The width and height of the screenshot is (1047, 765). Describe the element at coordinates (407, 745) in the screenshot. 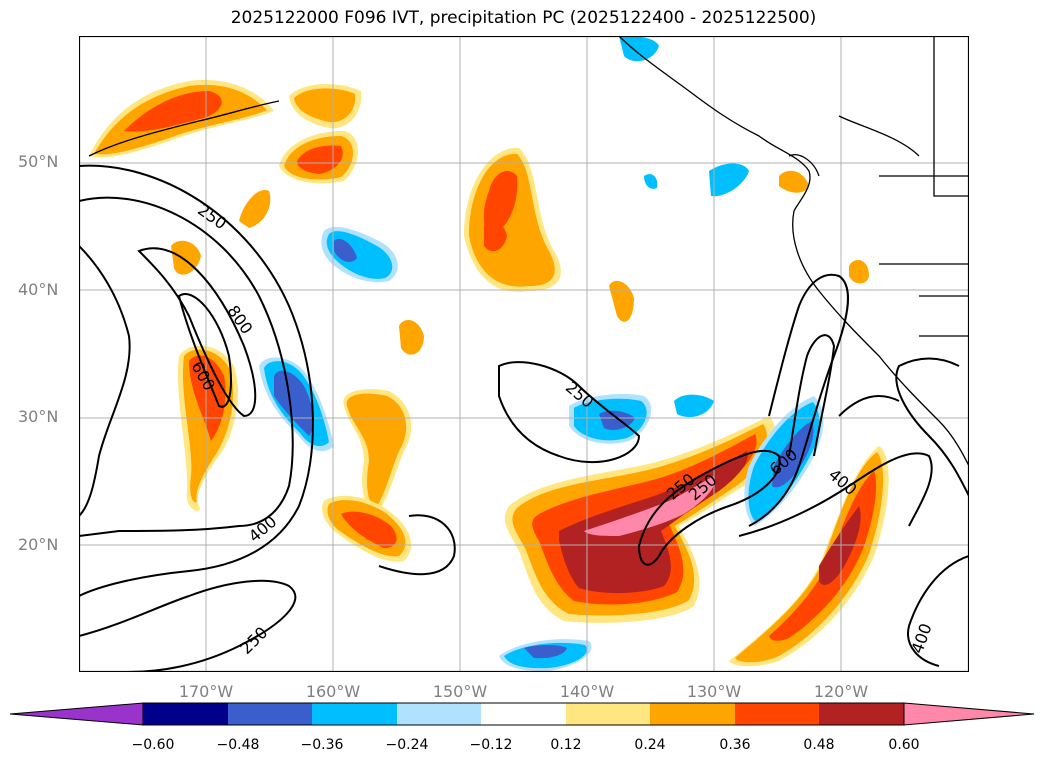

I see `colorbar-tick: −0.24` at that location.